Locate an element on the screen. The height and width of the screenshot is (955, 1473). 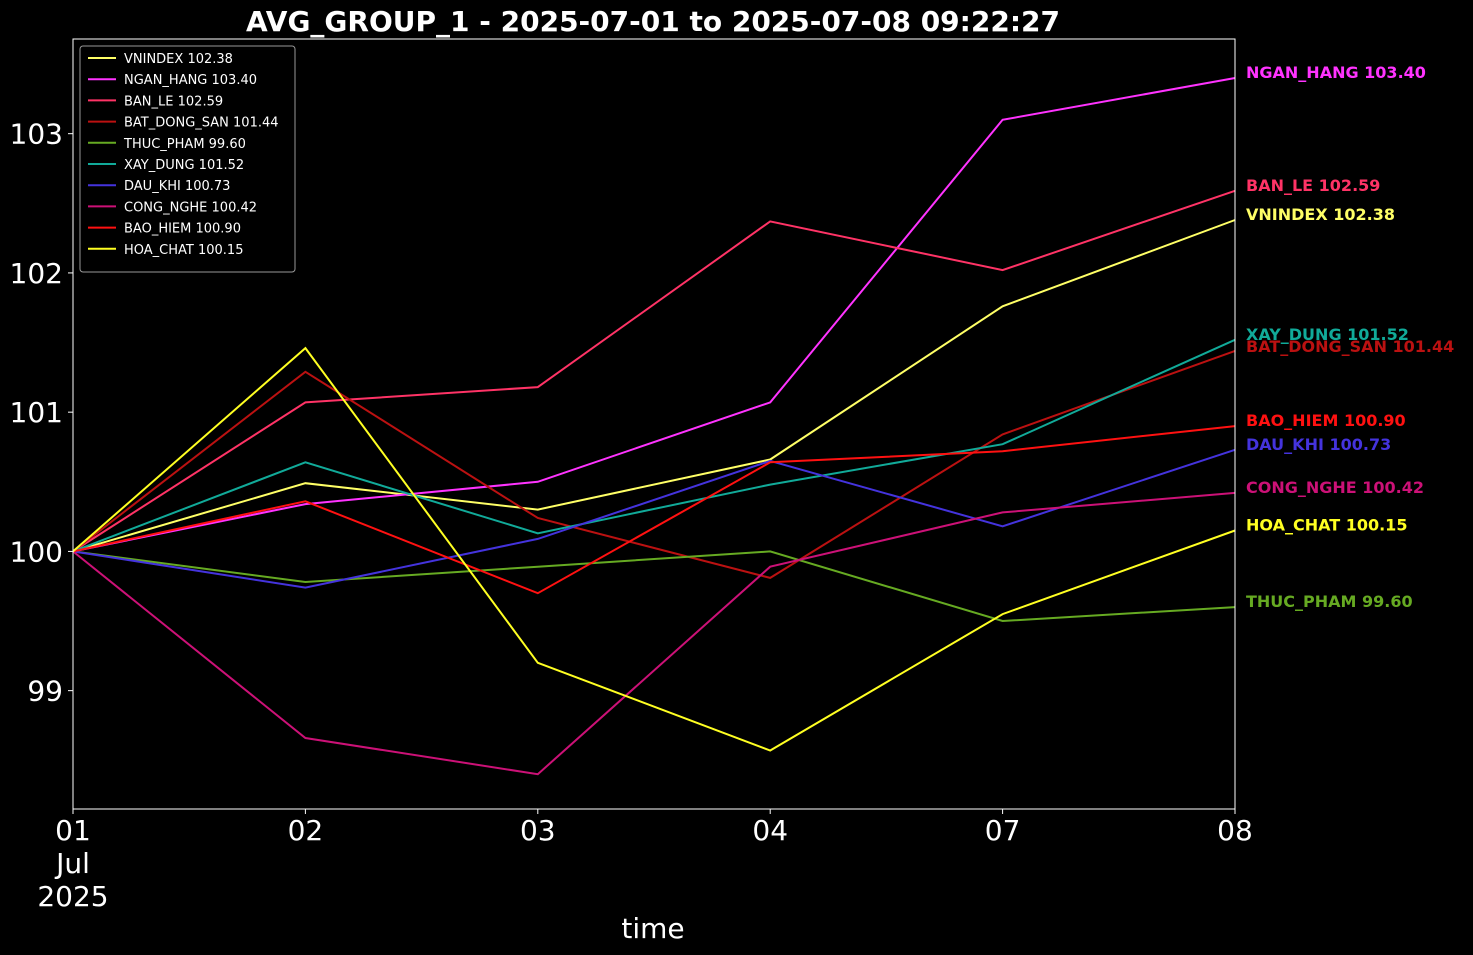
end-label-cong-nghe: CONG_NGHE 100.42 is located at coordinates (1335, 487).